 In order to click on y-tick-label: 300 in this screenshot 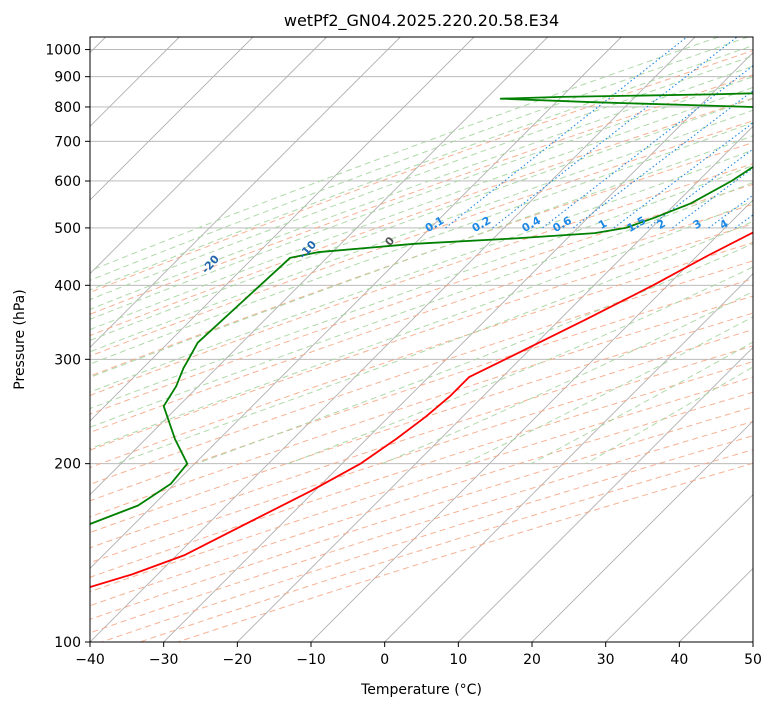, I will do `click(67, 360)`.